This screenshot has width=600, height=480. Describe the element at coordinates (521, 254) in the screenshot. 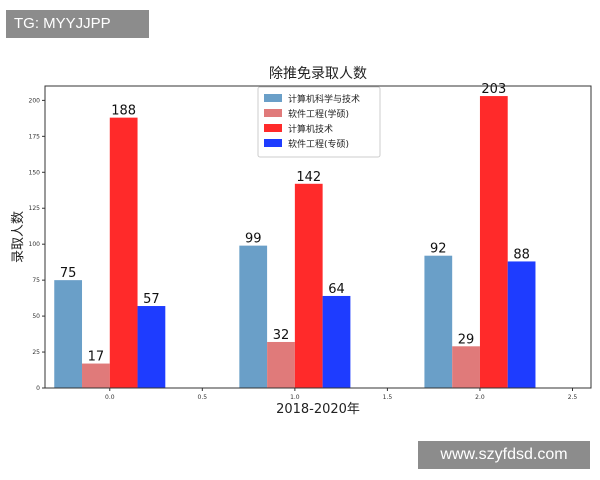

I see `value-label-3-2: 88` at that location.